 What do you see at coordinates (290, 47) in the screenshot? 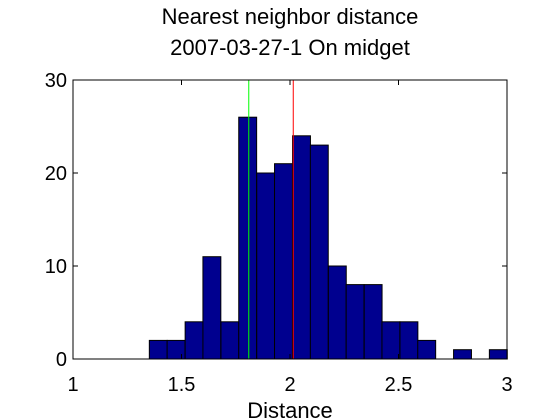
I see `chart-subtitle: 2007-03-27-1 On midget` at bounding box center [290, 47].